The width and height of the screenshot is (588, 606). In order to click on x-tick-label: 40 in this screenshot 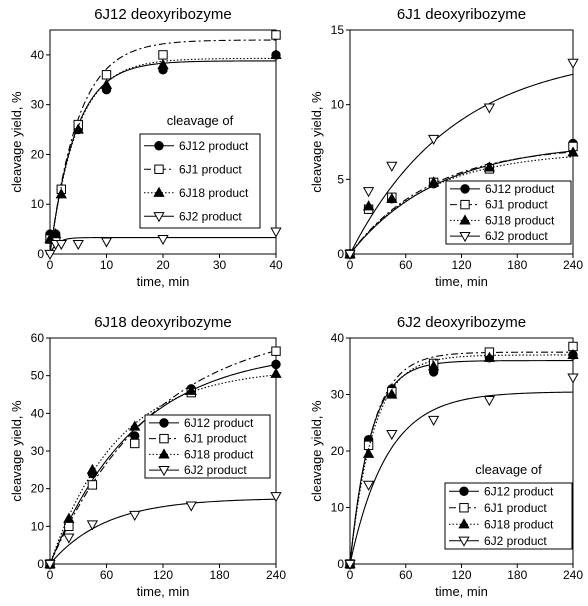, I will do `click(276, 265)`.